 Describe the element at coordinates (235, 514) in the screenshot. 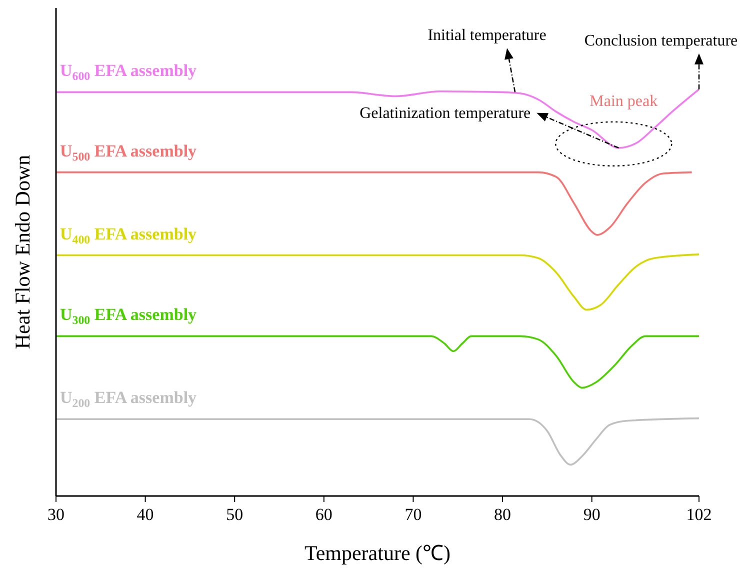

I see `x-tick-label: 50` at that location.